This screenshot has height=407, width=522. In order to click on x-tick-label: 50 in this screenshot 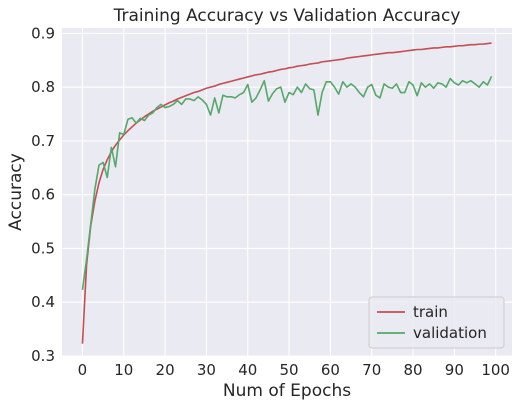, I will do `click(289, 370)`.